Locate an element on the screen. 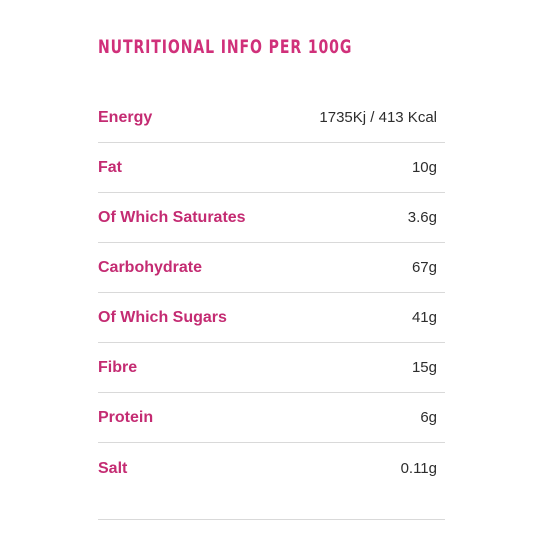 This screenshot has width=560, height=560. nutrition-row-sugars: Of Which Sugars 41g is located at coordinates (271, 318).